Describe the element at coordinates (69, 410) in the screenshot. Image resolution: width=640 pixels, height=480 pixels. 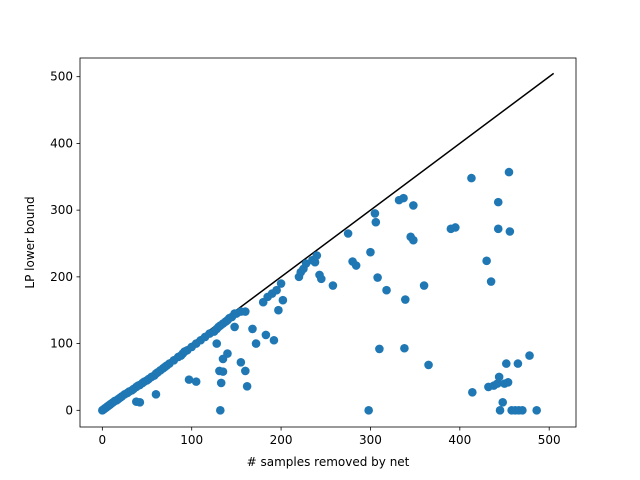
I see `y-tick-label: 0` at that location.